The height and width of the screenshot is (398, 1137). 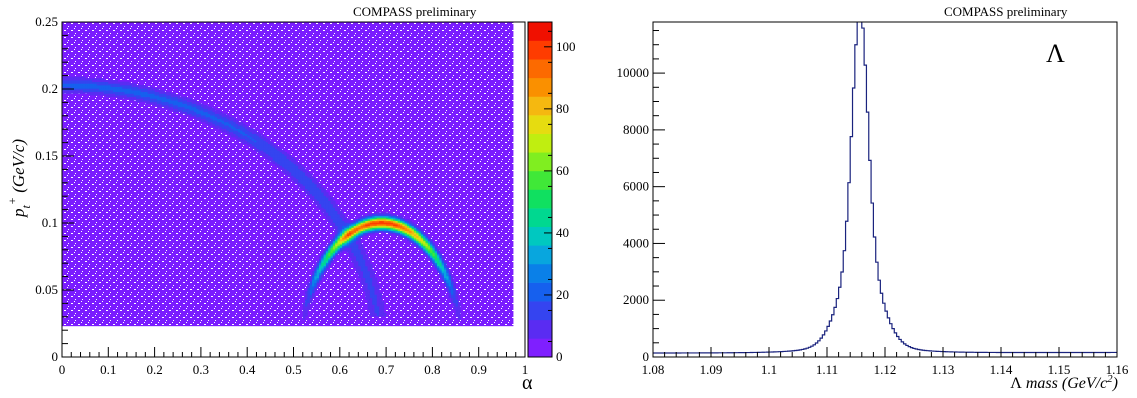 What do you see at coordinates (432, 369) in the screenshot?
I see `heatmap-x-tick-label: 0.8` at bounding box center [432, 369].